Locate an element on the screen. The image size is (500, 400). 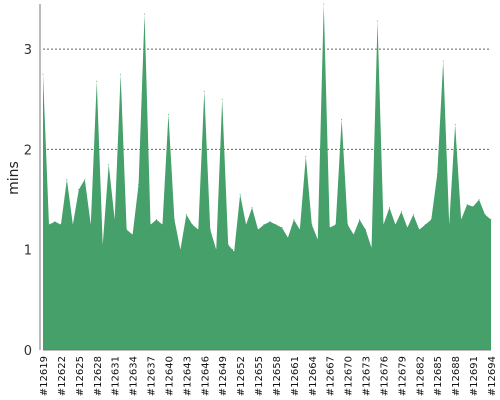
x-tick-label: #12682 is located at coordinates (420, 376).